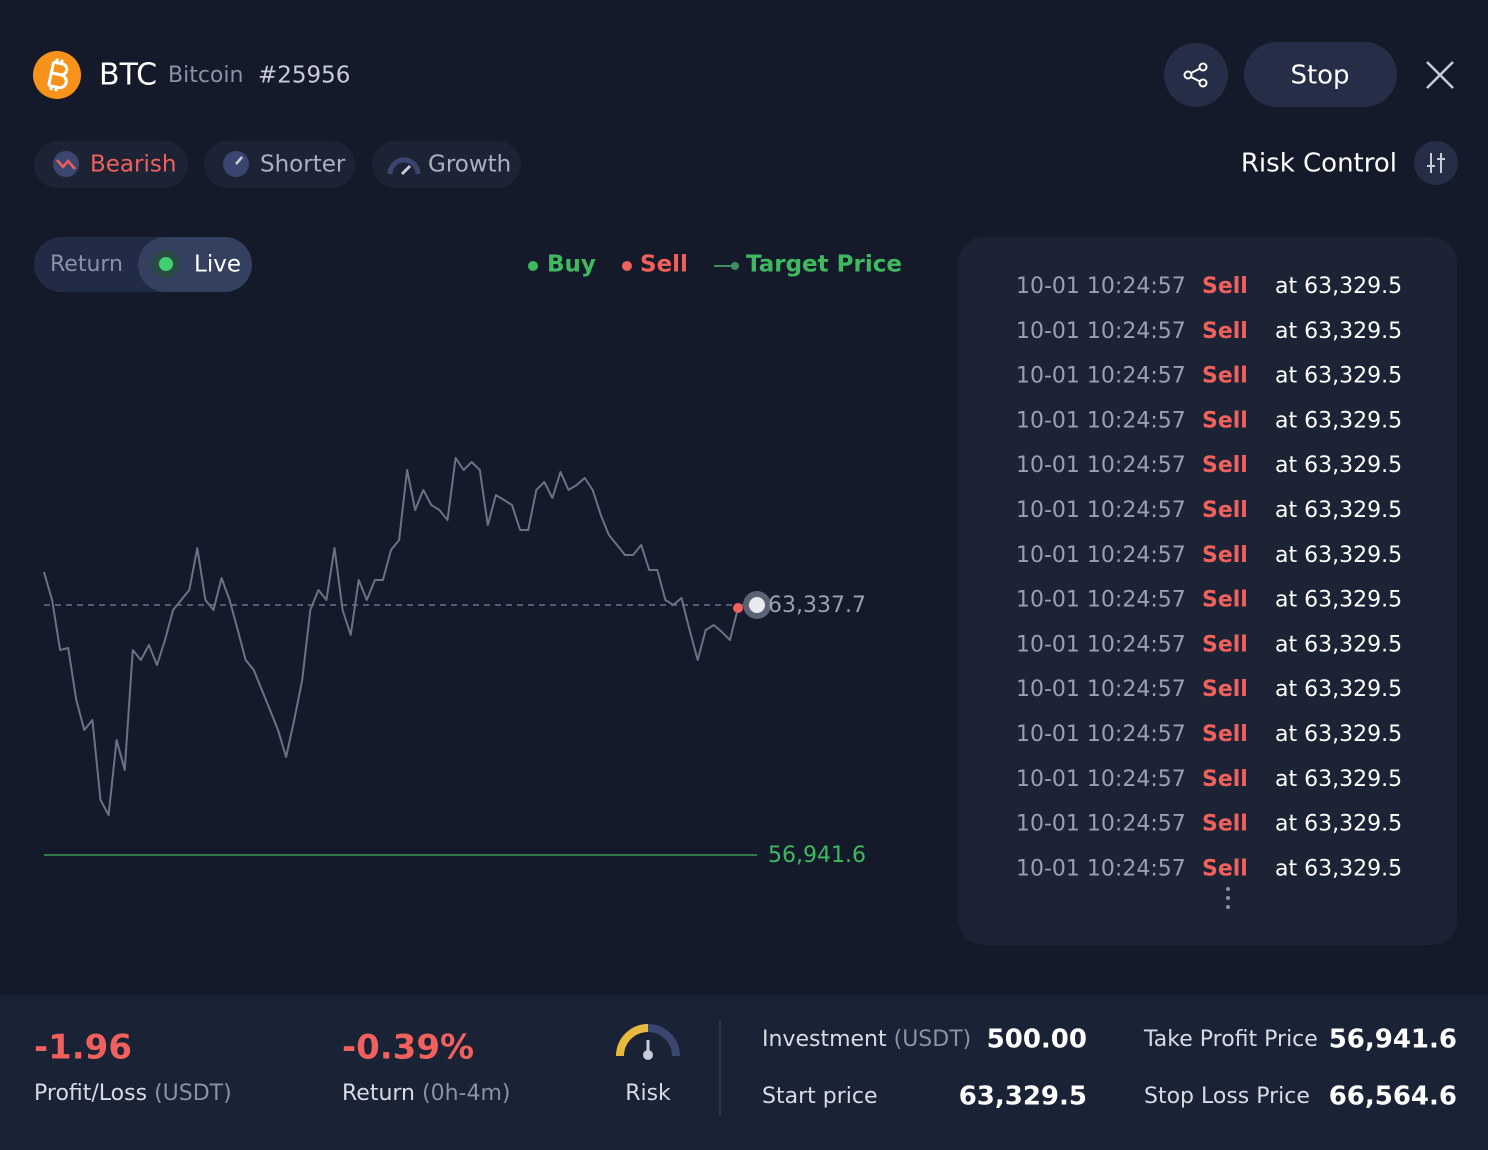  Describe the element at coordinates (58, 75) in the screenshot. I see `btc-glyph` at that location.